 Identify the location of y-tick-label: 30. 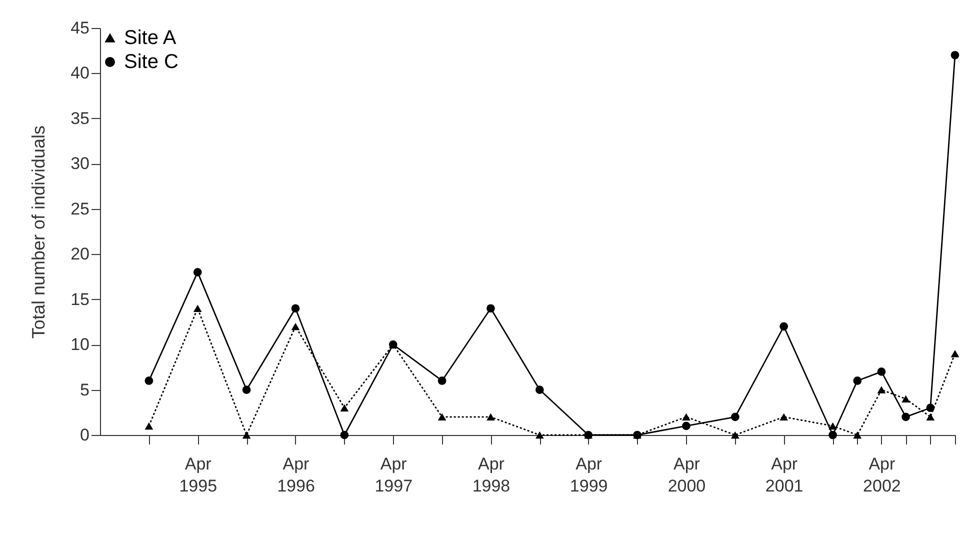
(80, 164).